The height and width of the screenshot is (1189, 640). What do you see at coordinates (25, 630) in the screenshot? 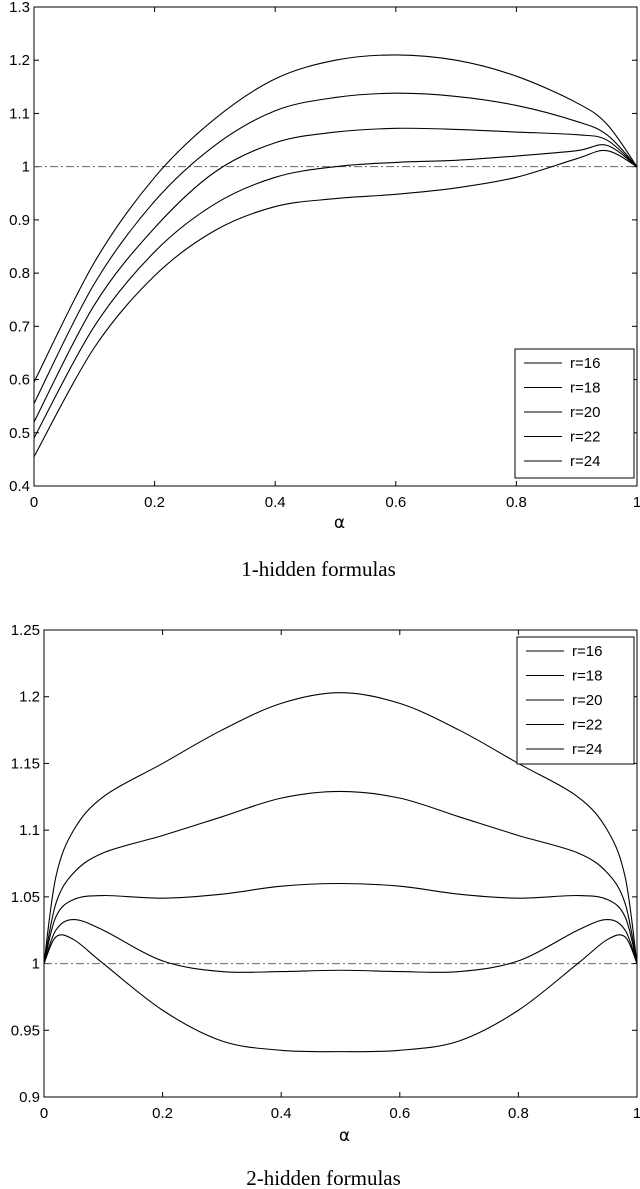
I see `y-tick-label: 1.25` at bounding box center [25, 630].